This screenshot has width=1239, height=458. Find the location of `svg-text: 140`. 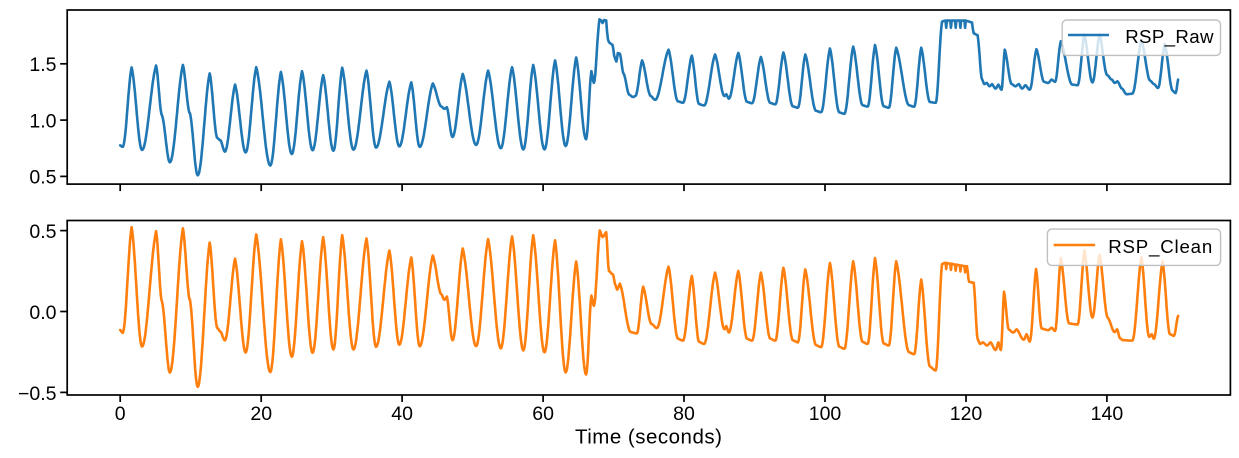

svg-text: 140 is located at coordinates (1107, 414).